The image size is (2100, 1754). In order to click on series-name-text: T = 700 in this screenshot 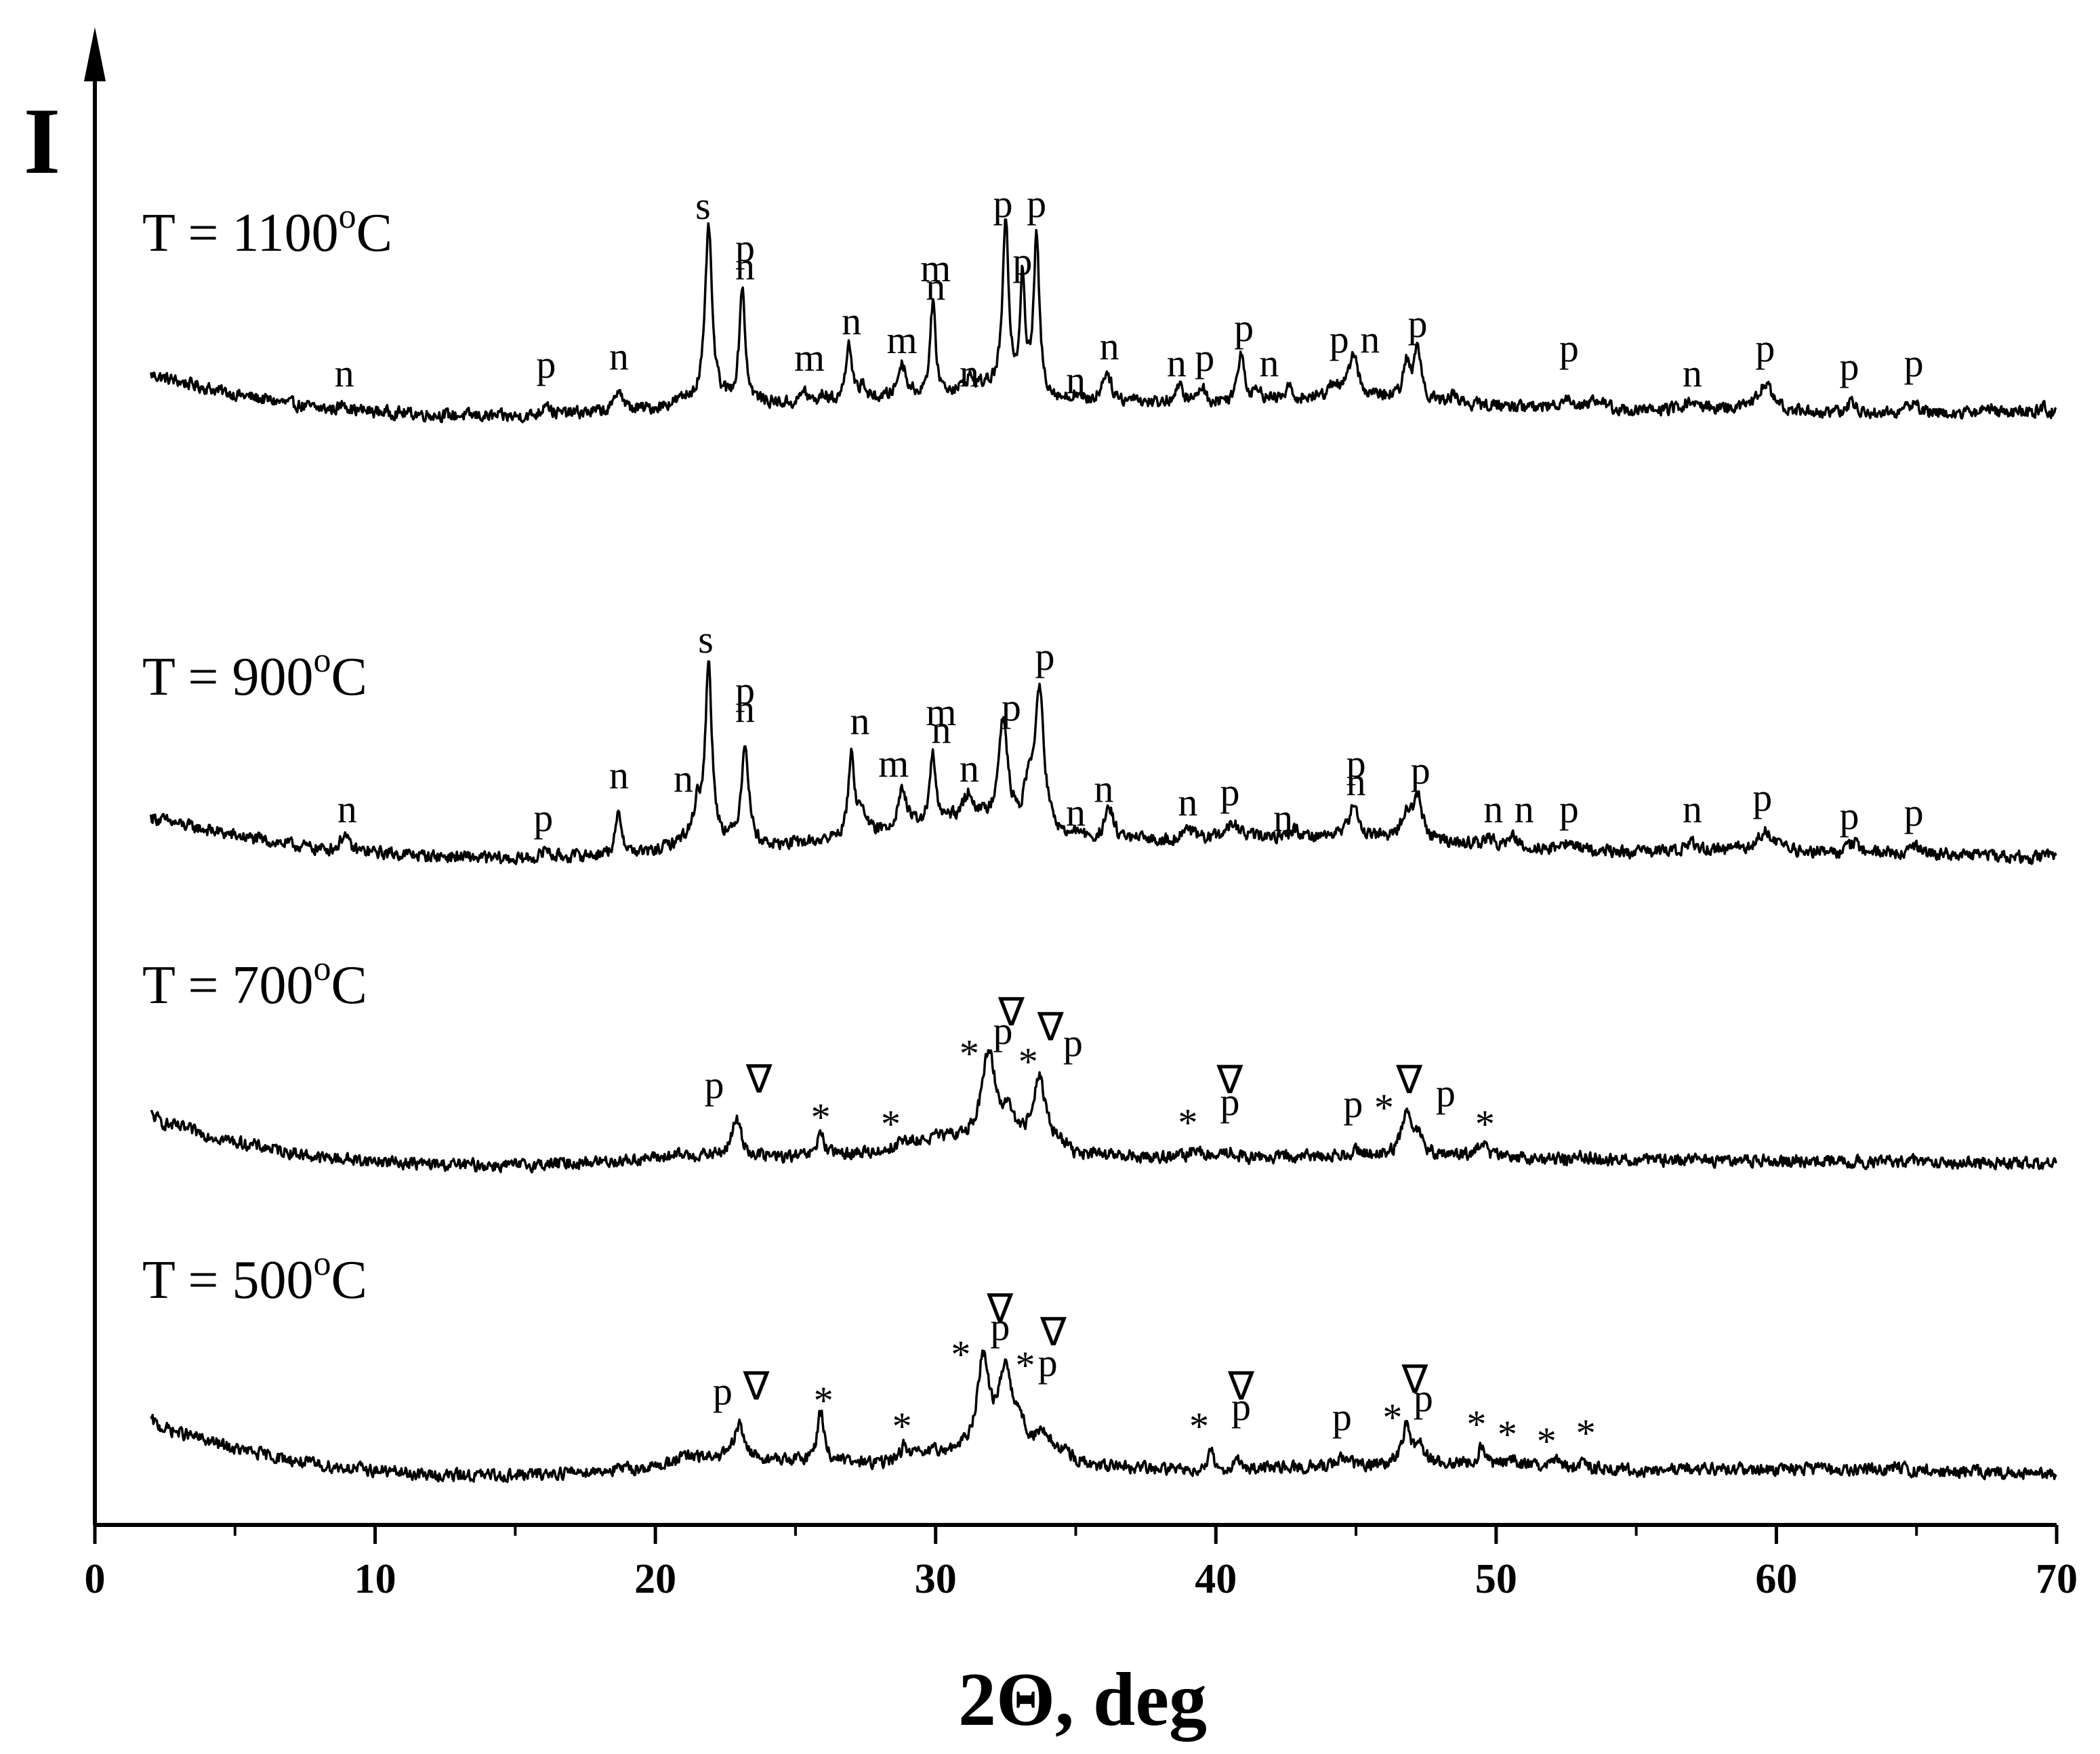, I will do `click(228, 985)`.